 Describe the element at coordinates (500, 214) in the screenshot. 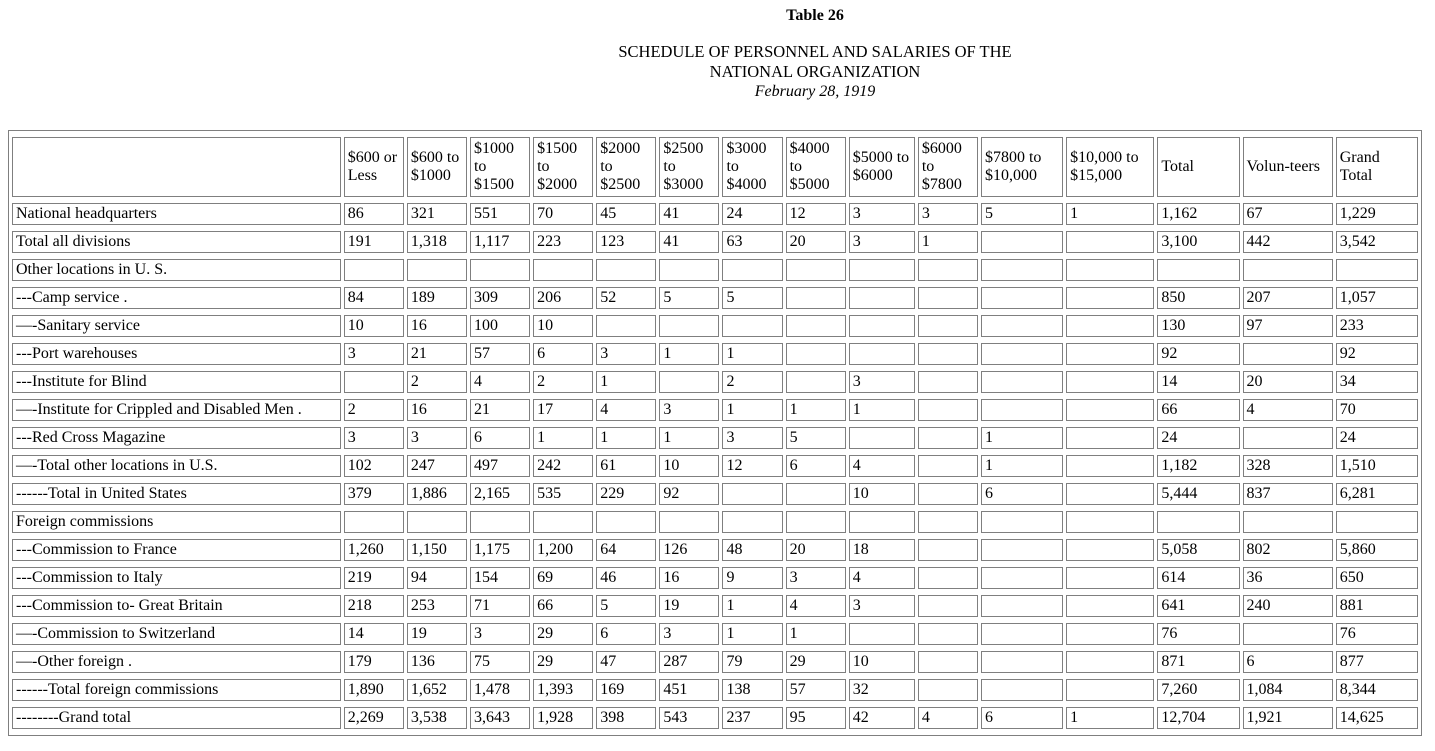

I see `cell: 551` at that location.